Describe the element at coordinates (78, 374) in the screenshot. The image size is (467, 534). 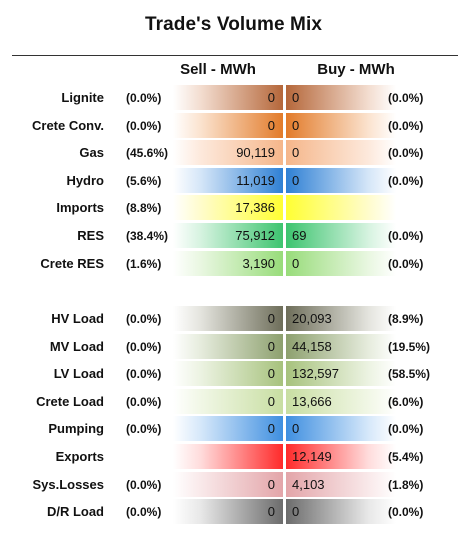
I see `row-label: LV Load` at that location.